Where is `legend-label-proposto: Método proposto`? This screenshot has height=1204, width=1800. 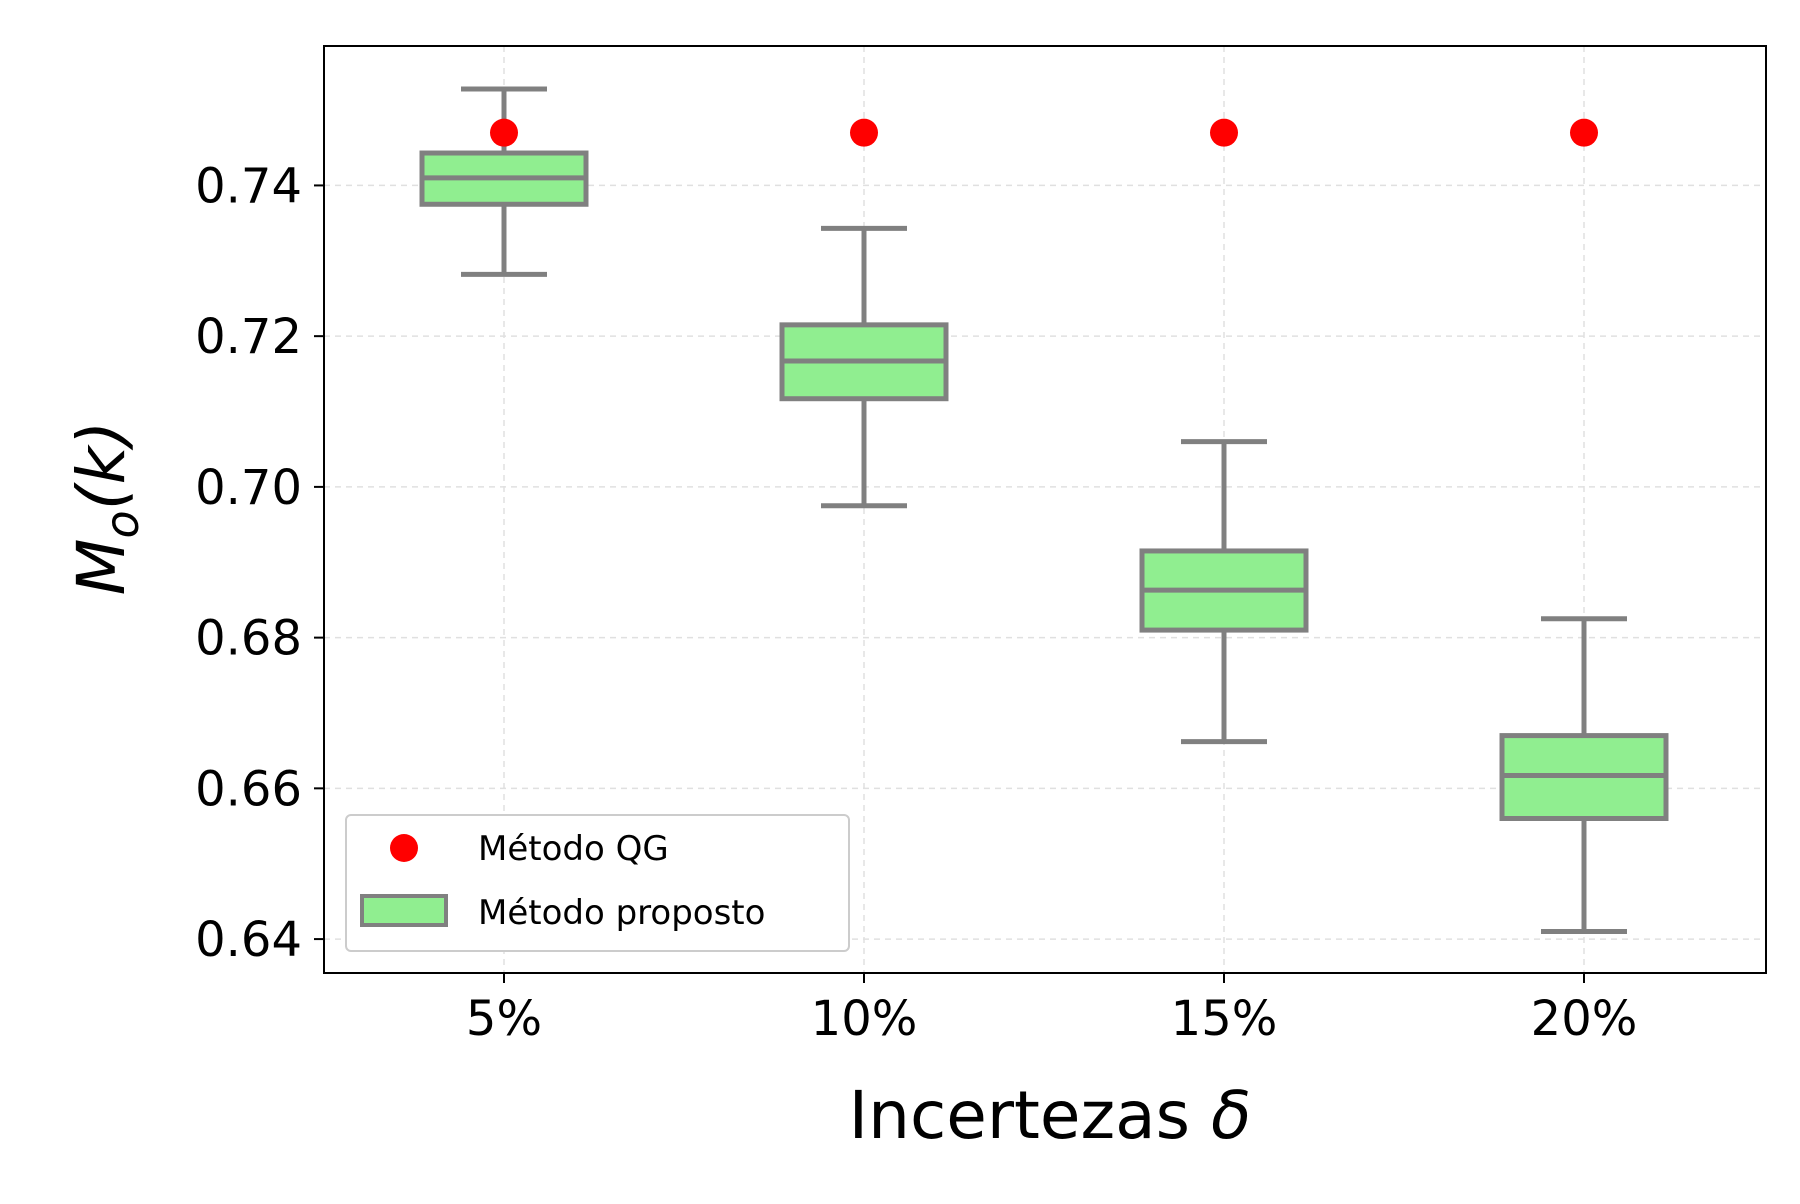
legend-label-proposto: Método proposto is located at coordinates (621, 913).